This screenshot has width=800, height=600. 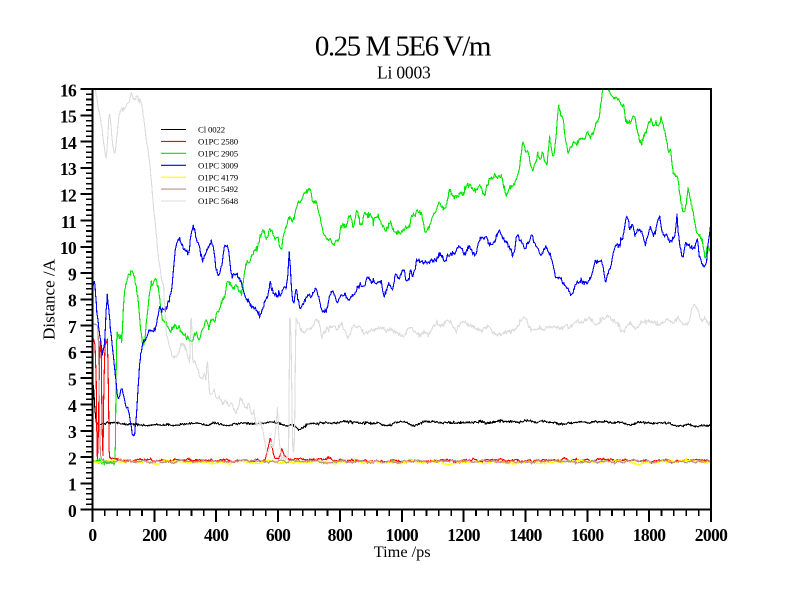 I want to click on svg-text: Li 0003, so click(x=404, y=72).